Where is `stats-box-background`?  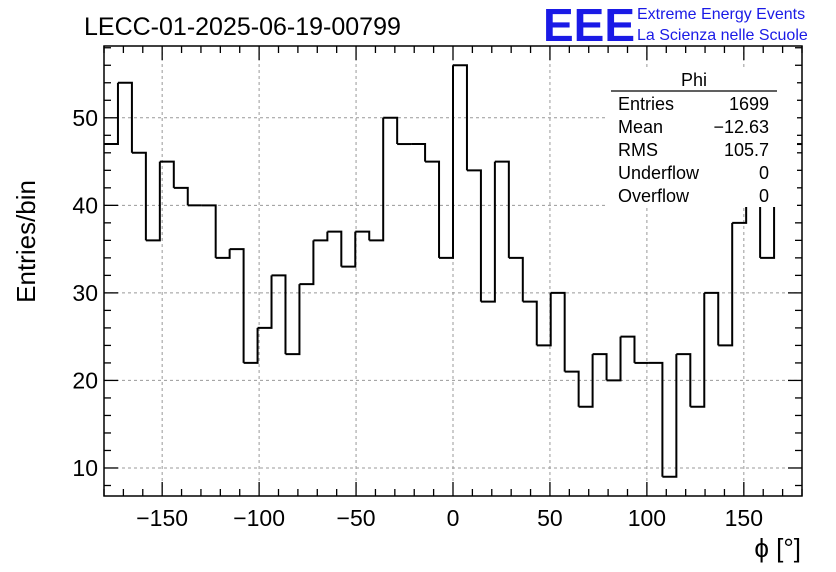
stats-box-background is located at coordinates (702, 138).